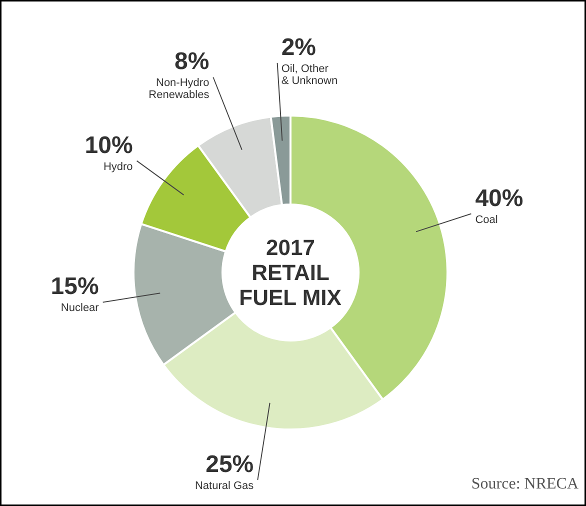 This screenshot has width=586, height=506. Describe the element at coordinates (230, 464) in the screenshot. I see `data-label: 25%` at that location.